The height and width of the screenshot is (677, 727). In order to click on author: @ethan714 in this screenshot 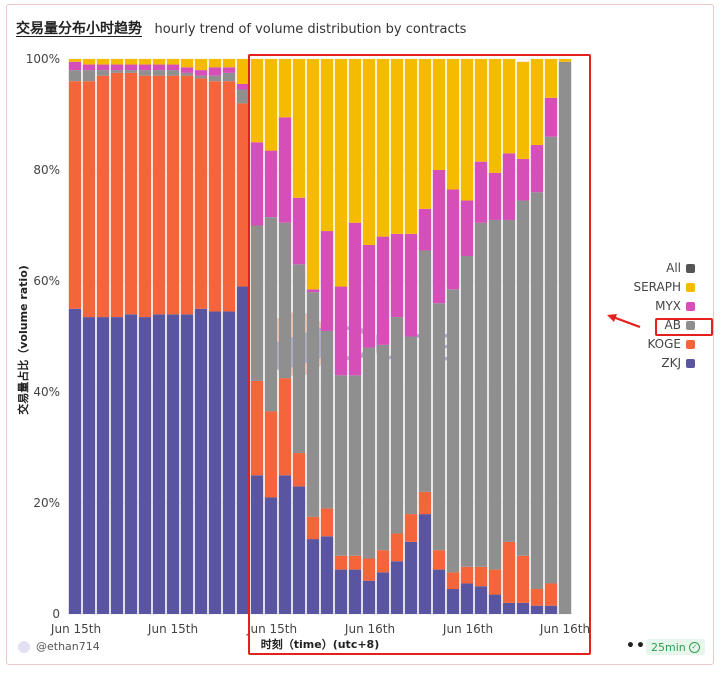, I will do `click(59, 646)`.